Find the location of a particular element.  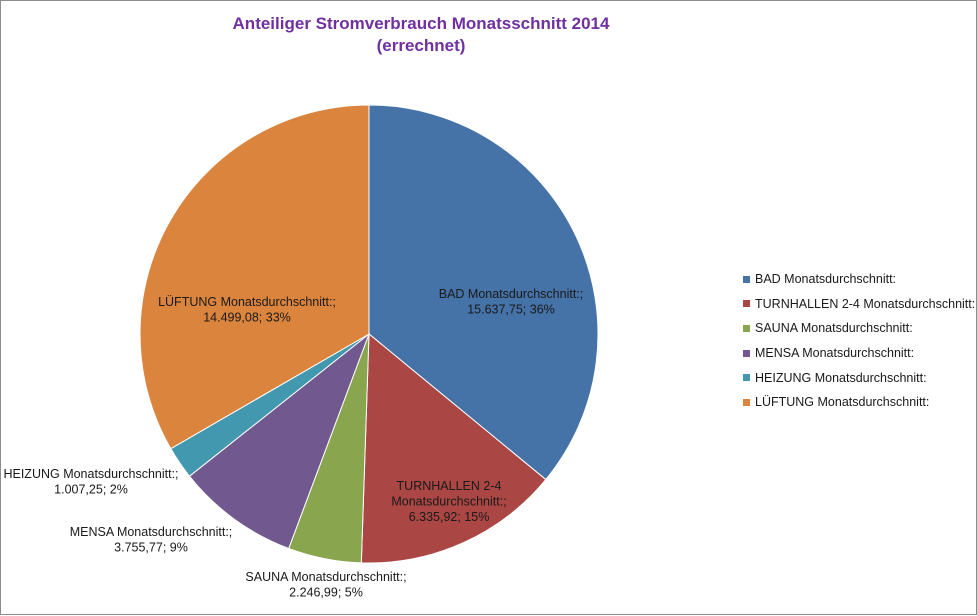

data-label-4: MENSA Monatsdurchschnitt:; 3.755,77; 9% is located at coordinates (151, 540).